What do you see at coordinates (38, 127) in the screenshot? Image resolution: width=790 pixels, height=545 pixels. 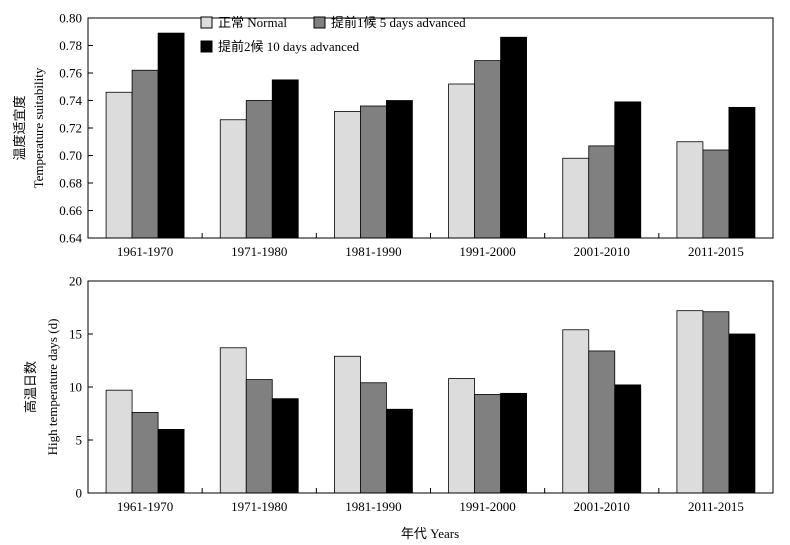 I see `top-y-axis-title: Temperature suitability` at bounding box center [38, 127].